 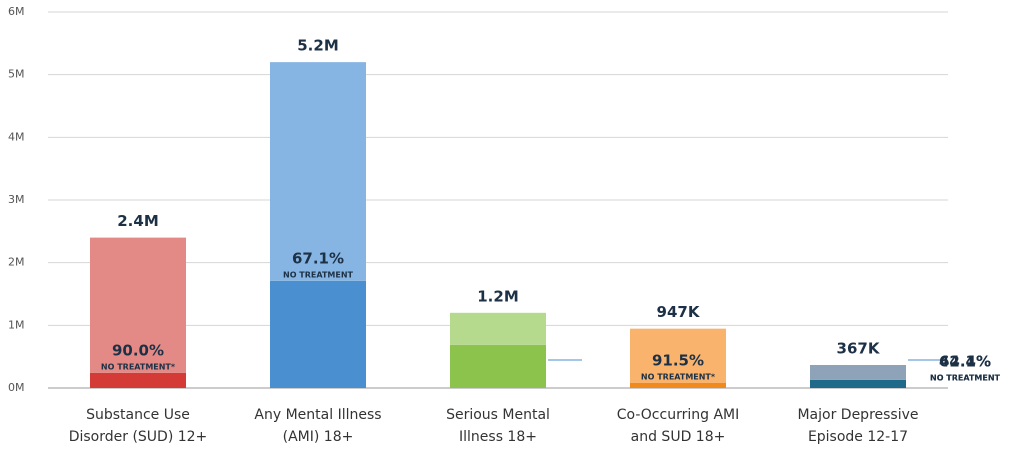 What do you see at coordinates (318, 258) in the screenshot?
I see `pct-label: 67.1%` at bounding box center [318, 258].